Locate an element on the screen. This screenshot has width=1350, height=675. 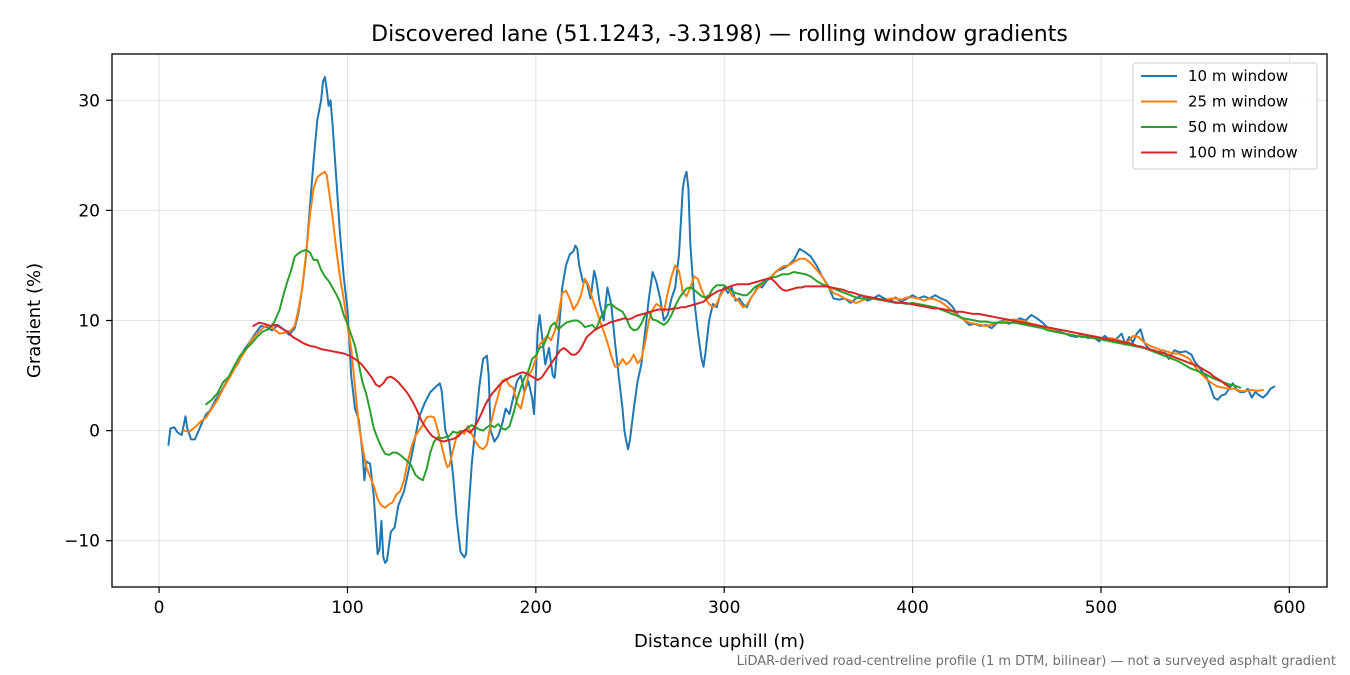
y-tick-label: 10 is located at coordinates (89, 322).